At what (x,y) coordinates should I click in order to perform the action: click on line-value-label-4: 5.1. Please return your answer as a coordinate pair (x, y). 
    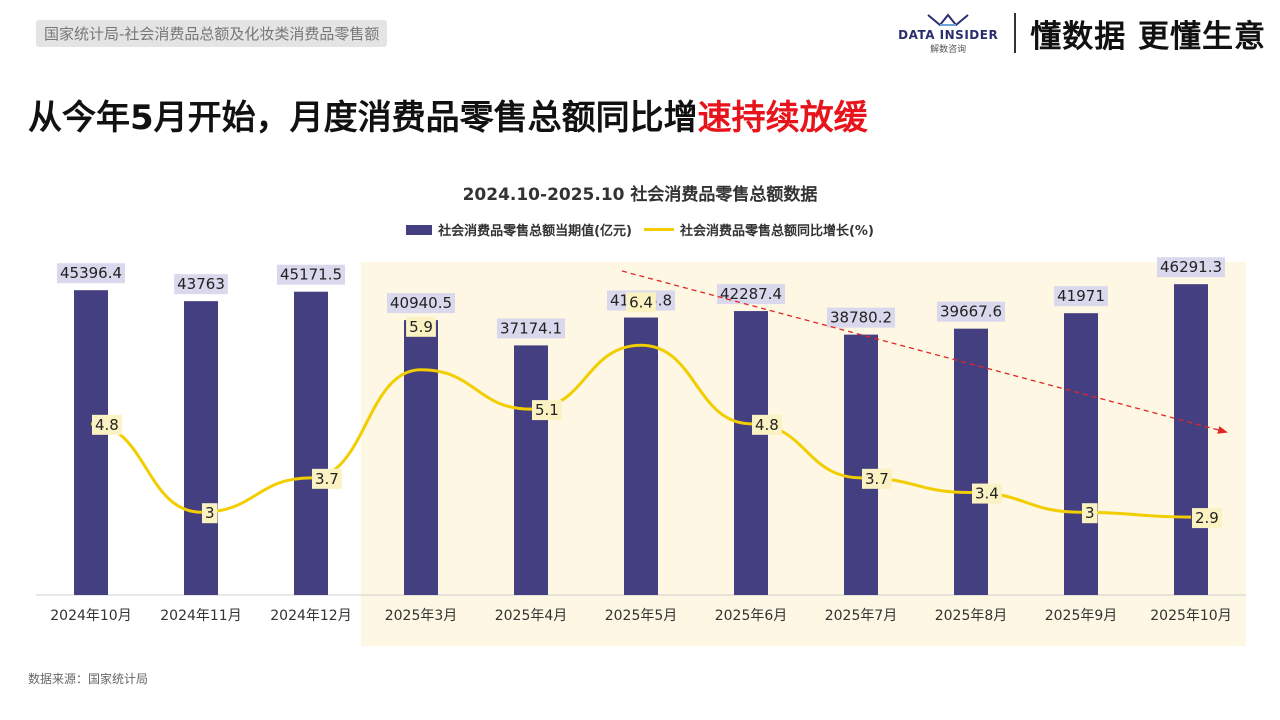
    Looking at the image, I should click on (547, 410).